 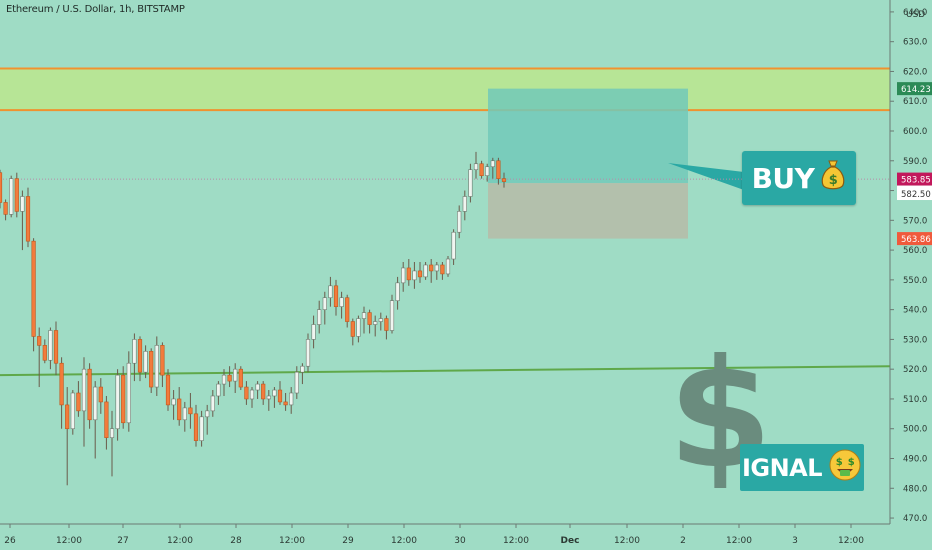 I want to click on money-mouth-face-icon: $ $, so click(x=845, y=468).